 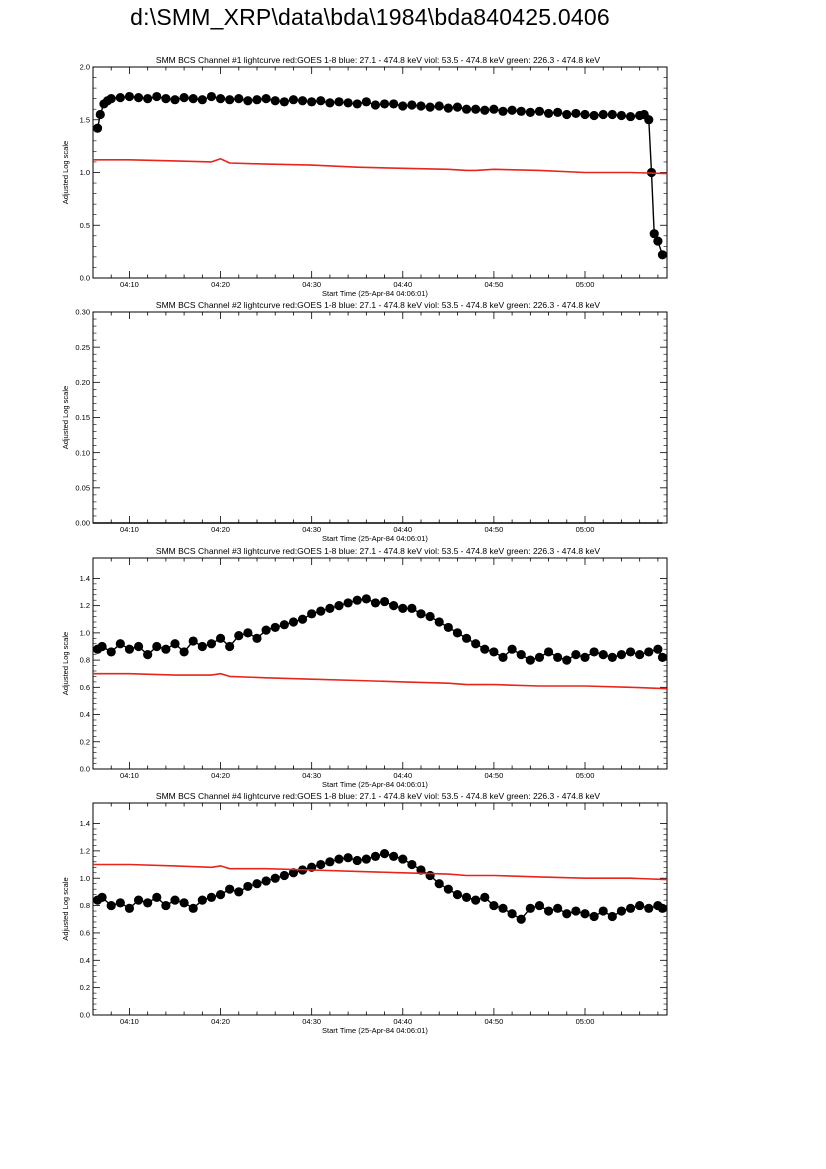 What do you see at coordinates (380, 872) in the screenshot?
I see `goes-series-line` at bounding box center [380, 872].